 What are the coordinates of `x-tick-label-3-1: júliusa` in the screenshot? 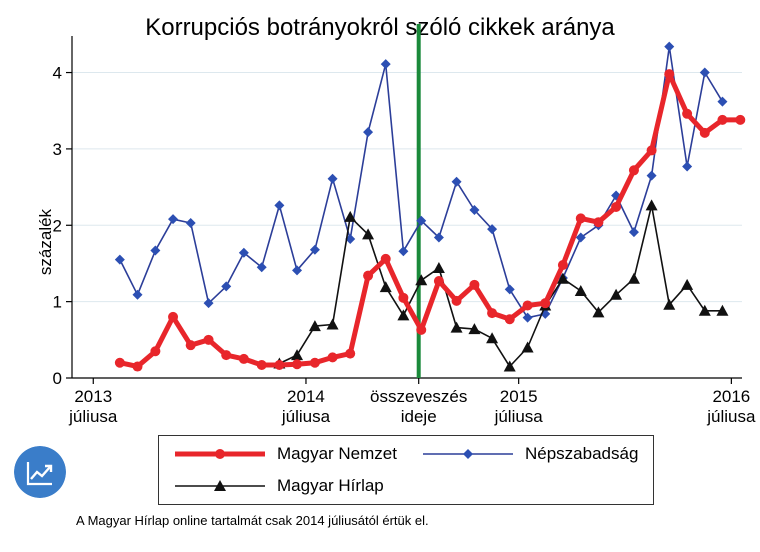 It's located at (519, 416).